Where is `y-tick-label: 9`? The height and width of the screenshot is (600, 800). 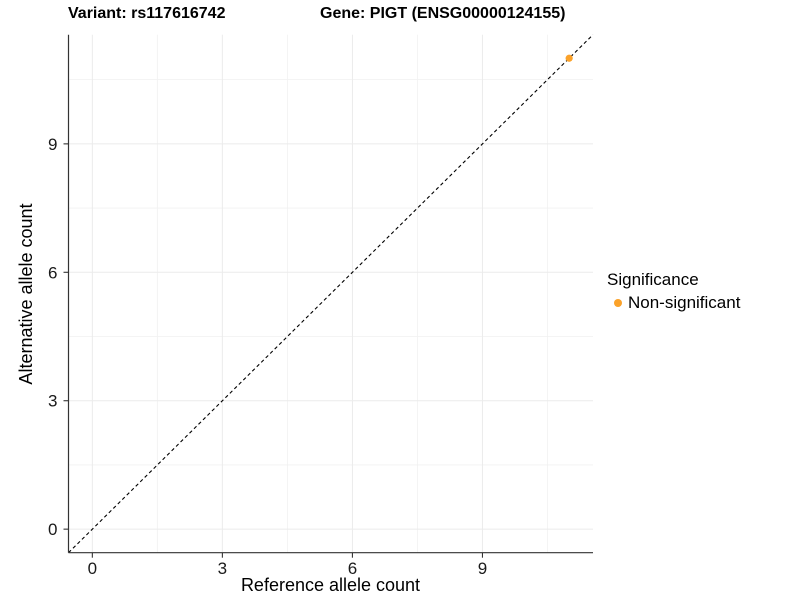 y-tick-label: 9 is located at coordinates (52, 144).